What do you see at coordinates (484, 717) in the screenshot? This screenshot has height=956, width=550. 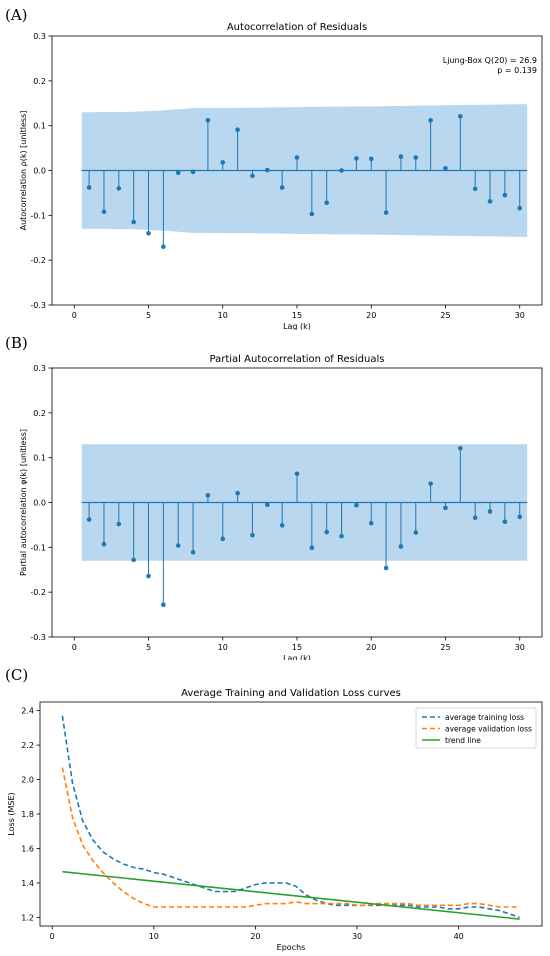 I see `legend-label-0: average training loss` at bounding box center [484, 717].